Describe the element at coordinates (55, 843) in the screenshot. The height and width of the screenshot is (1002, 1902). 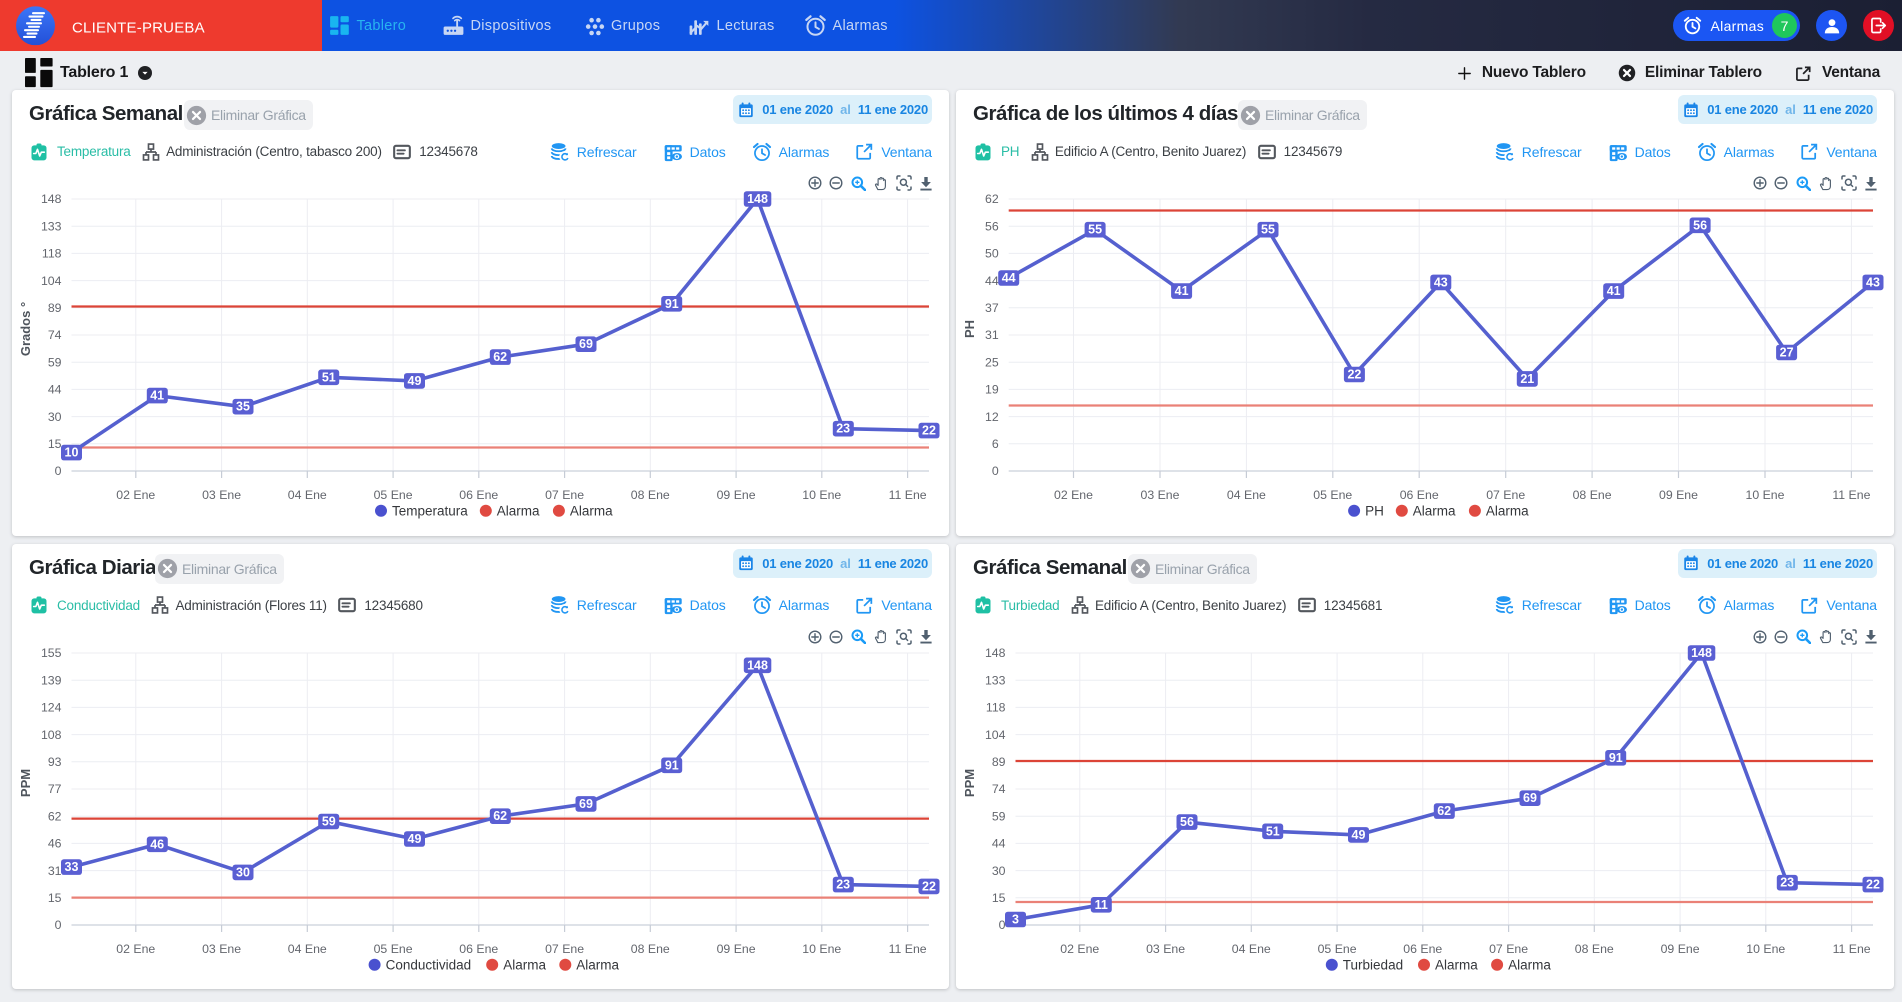
I see `svg-text: 46` at that location.